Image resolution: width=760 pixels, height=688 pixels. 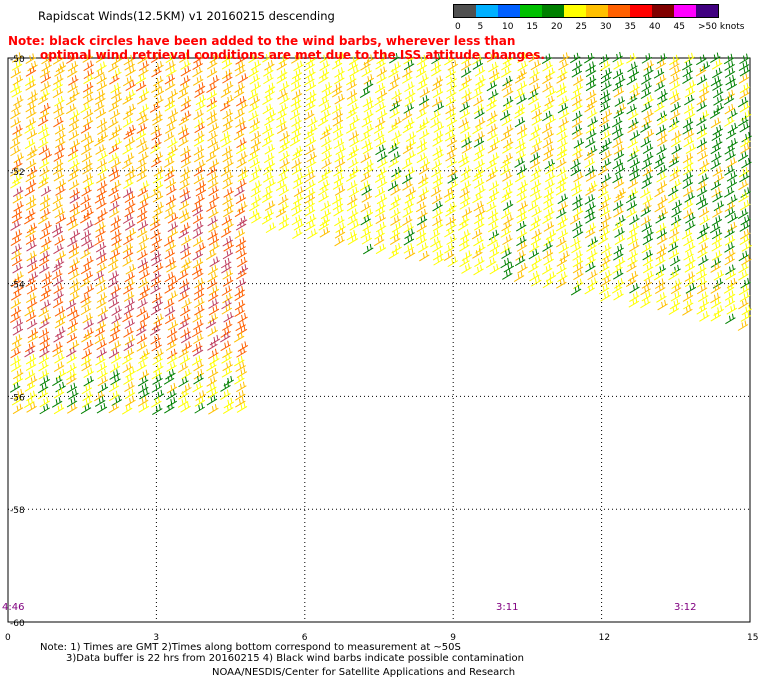 What do you see at coordinates (17, 60) in the screenshot?
I see `y-tick-label: -50` at bounding box center [17, 60].